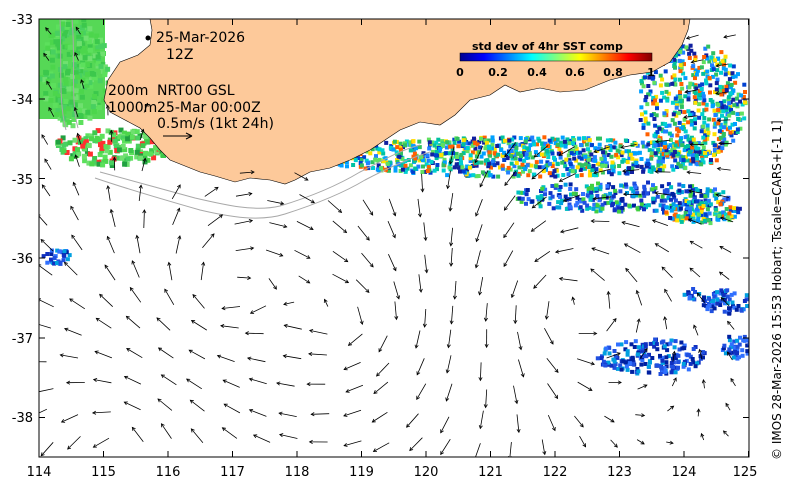 The image size is (791, 492). What do you see at coordinates (22, 219) in the screenshot?
I see `y-axis-labels: -33 -34 -35 -36 -37 -38` at bounding box center [22, 219].